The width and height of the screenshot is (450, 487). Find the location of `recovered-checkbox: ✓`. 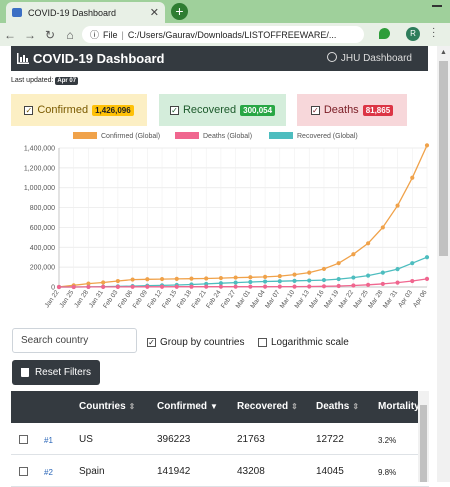

recovered-checkbox: ✓ is located at coordinates (174, 110).